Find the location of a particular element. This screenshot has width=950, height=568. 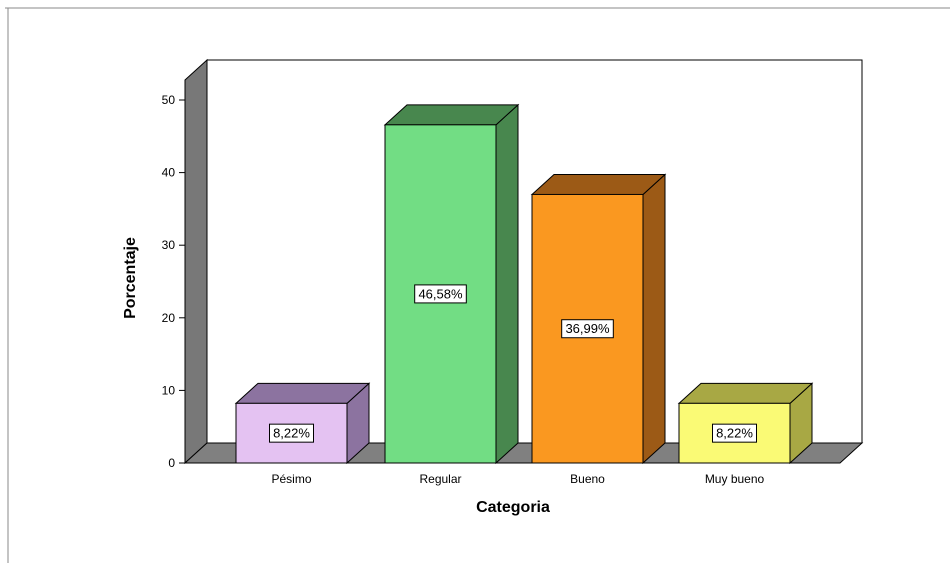

bar-3: 36,99% is located at coordinates (598, 319).